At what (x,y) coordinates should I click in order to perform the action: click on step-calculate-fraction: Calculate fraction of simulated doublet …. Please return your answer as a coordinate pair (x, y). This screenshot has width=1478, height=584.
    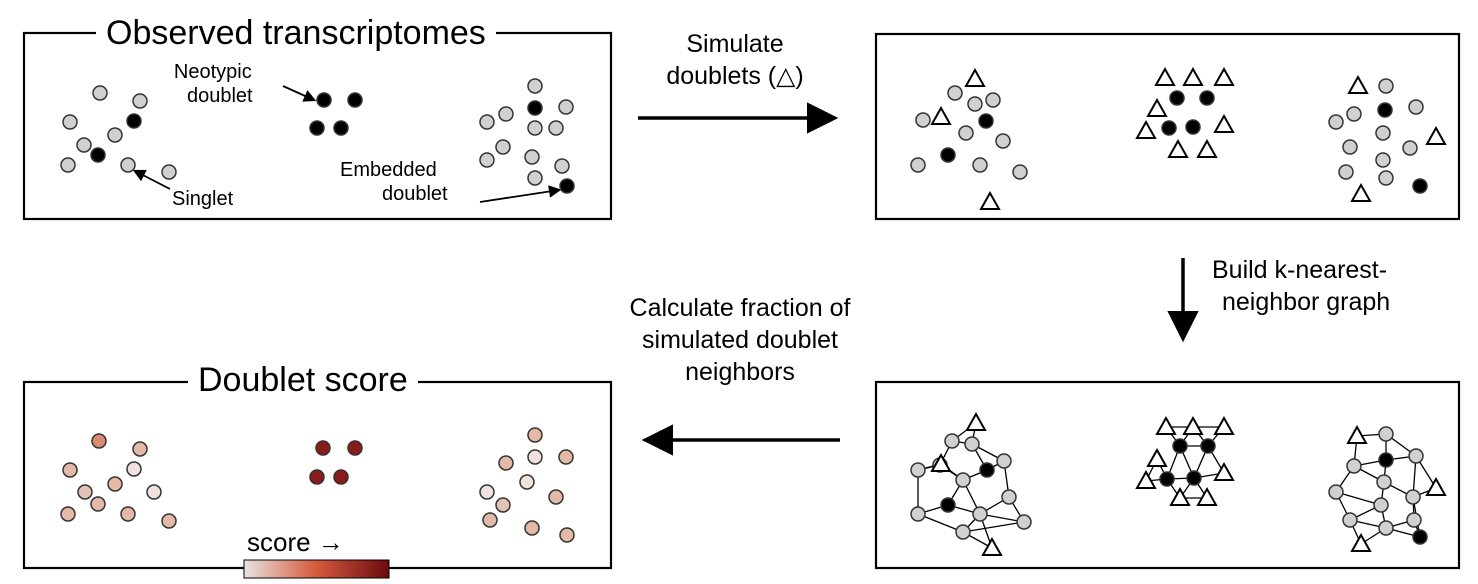
    Looking at the image, I should click on (740, 340).